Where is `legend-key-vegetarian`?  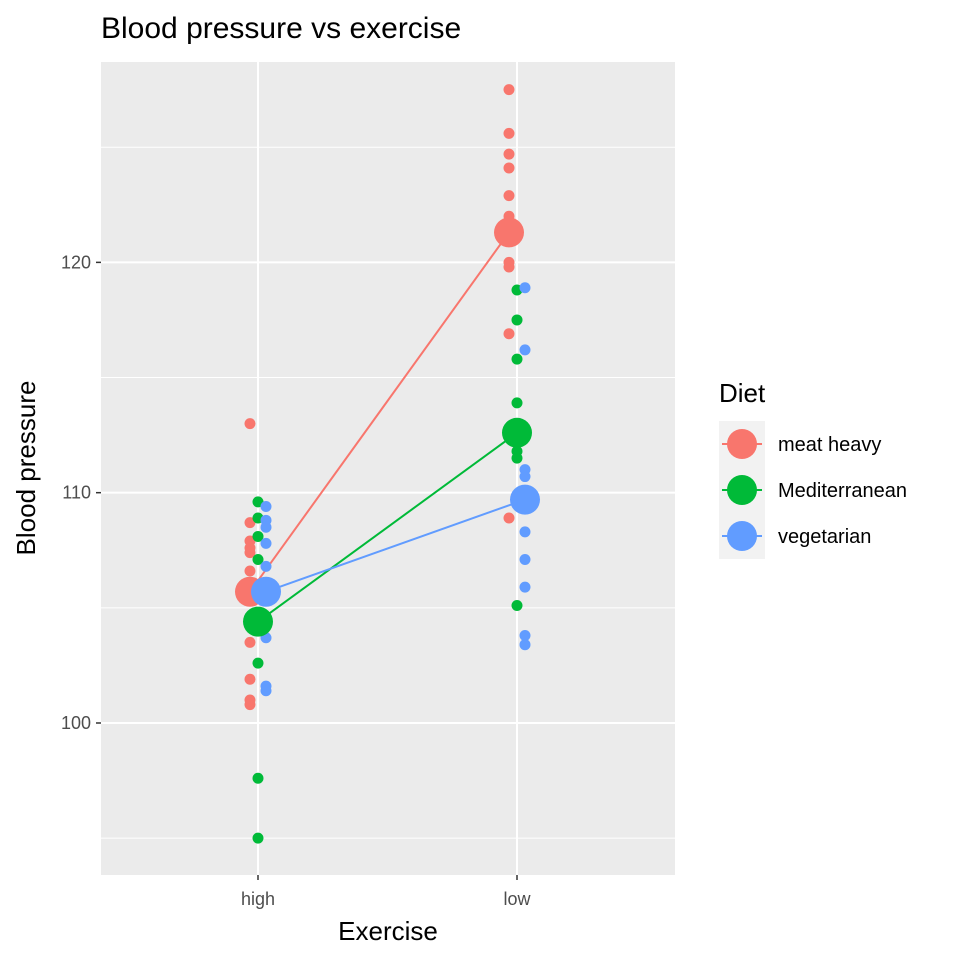
legend-key-vegetarian is located at coordinates (742, 536).